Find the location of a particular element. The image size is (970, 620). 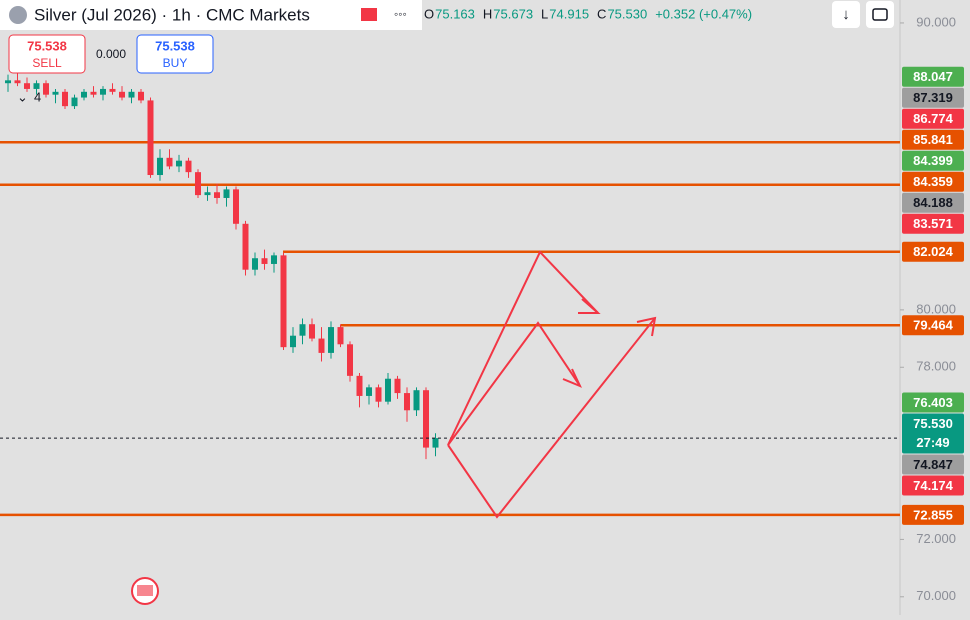

price-badge-label: 88.047 is located at coordinates (933, 76).